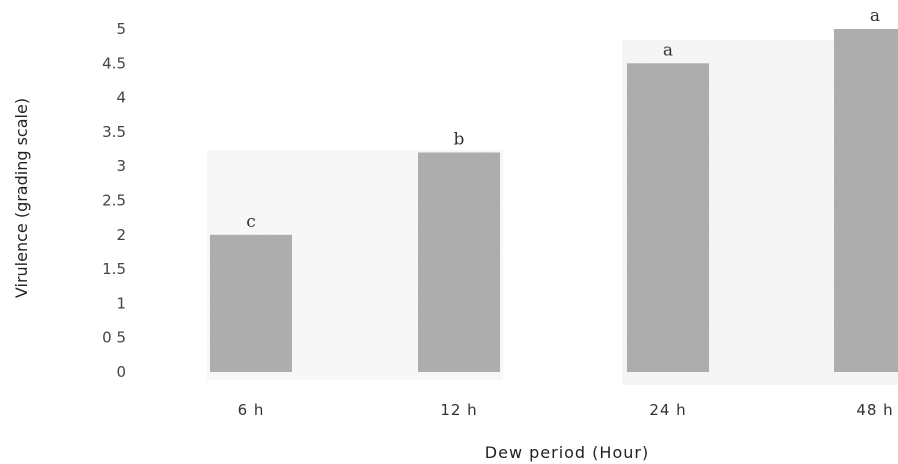 This screenshot has height=464, width=898. I want to click on x-category-label: 48 h, so click(874, 410).